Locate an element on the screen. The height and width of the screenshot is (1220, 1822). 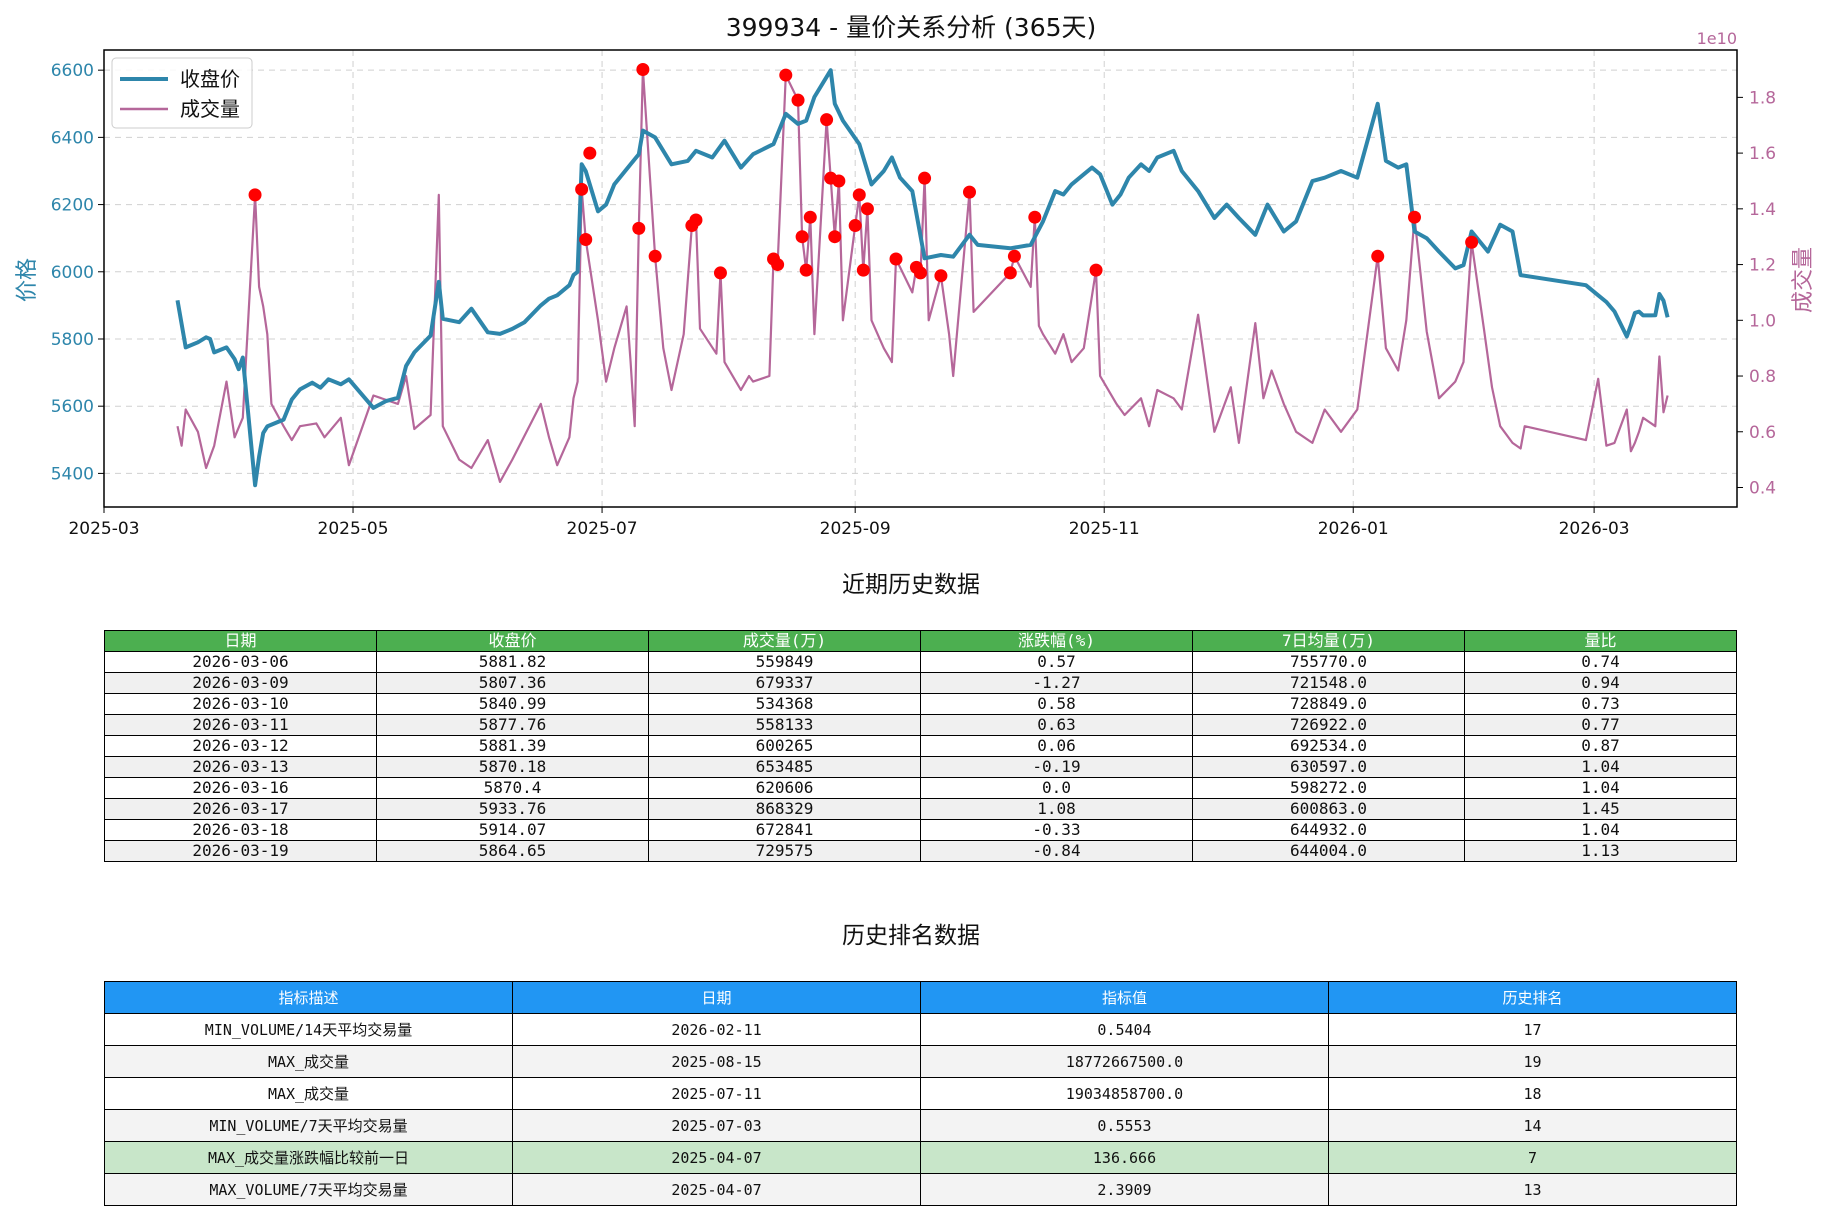
table-cell: 19034858700.0 is located at coordinates (1124, 1093).